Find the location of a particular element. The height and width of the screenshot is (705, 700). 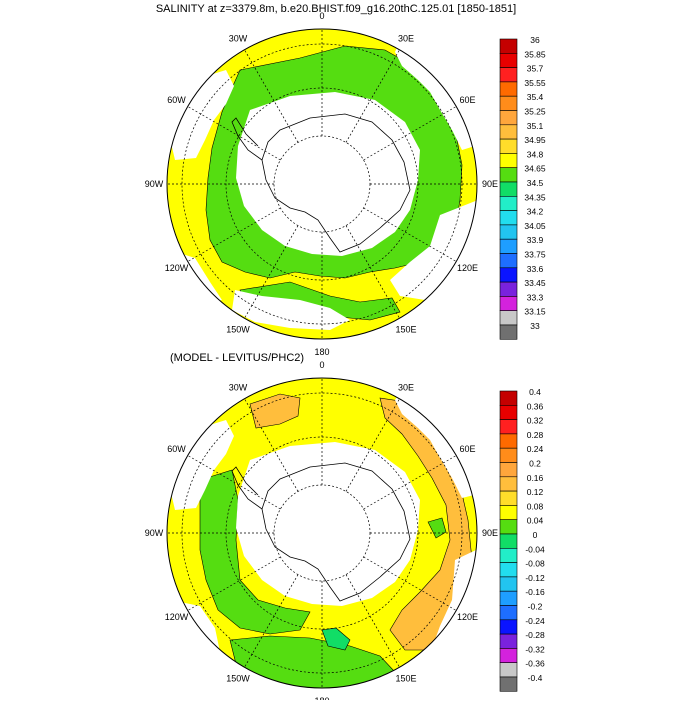

longitude-label: 30E is located at coordinates (406, 39).